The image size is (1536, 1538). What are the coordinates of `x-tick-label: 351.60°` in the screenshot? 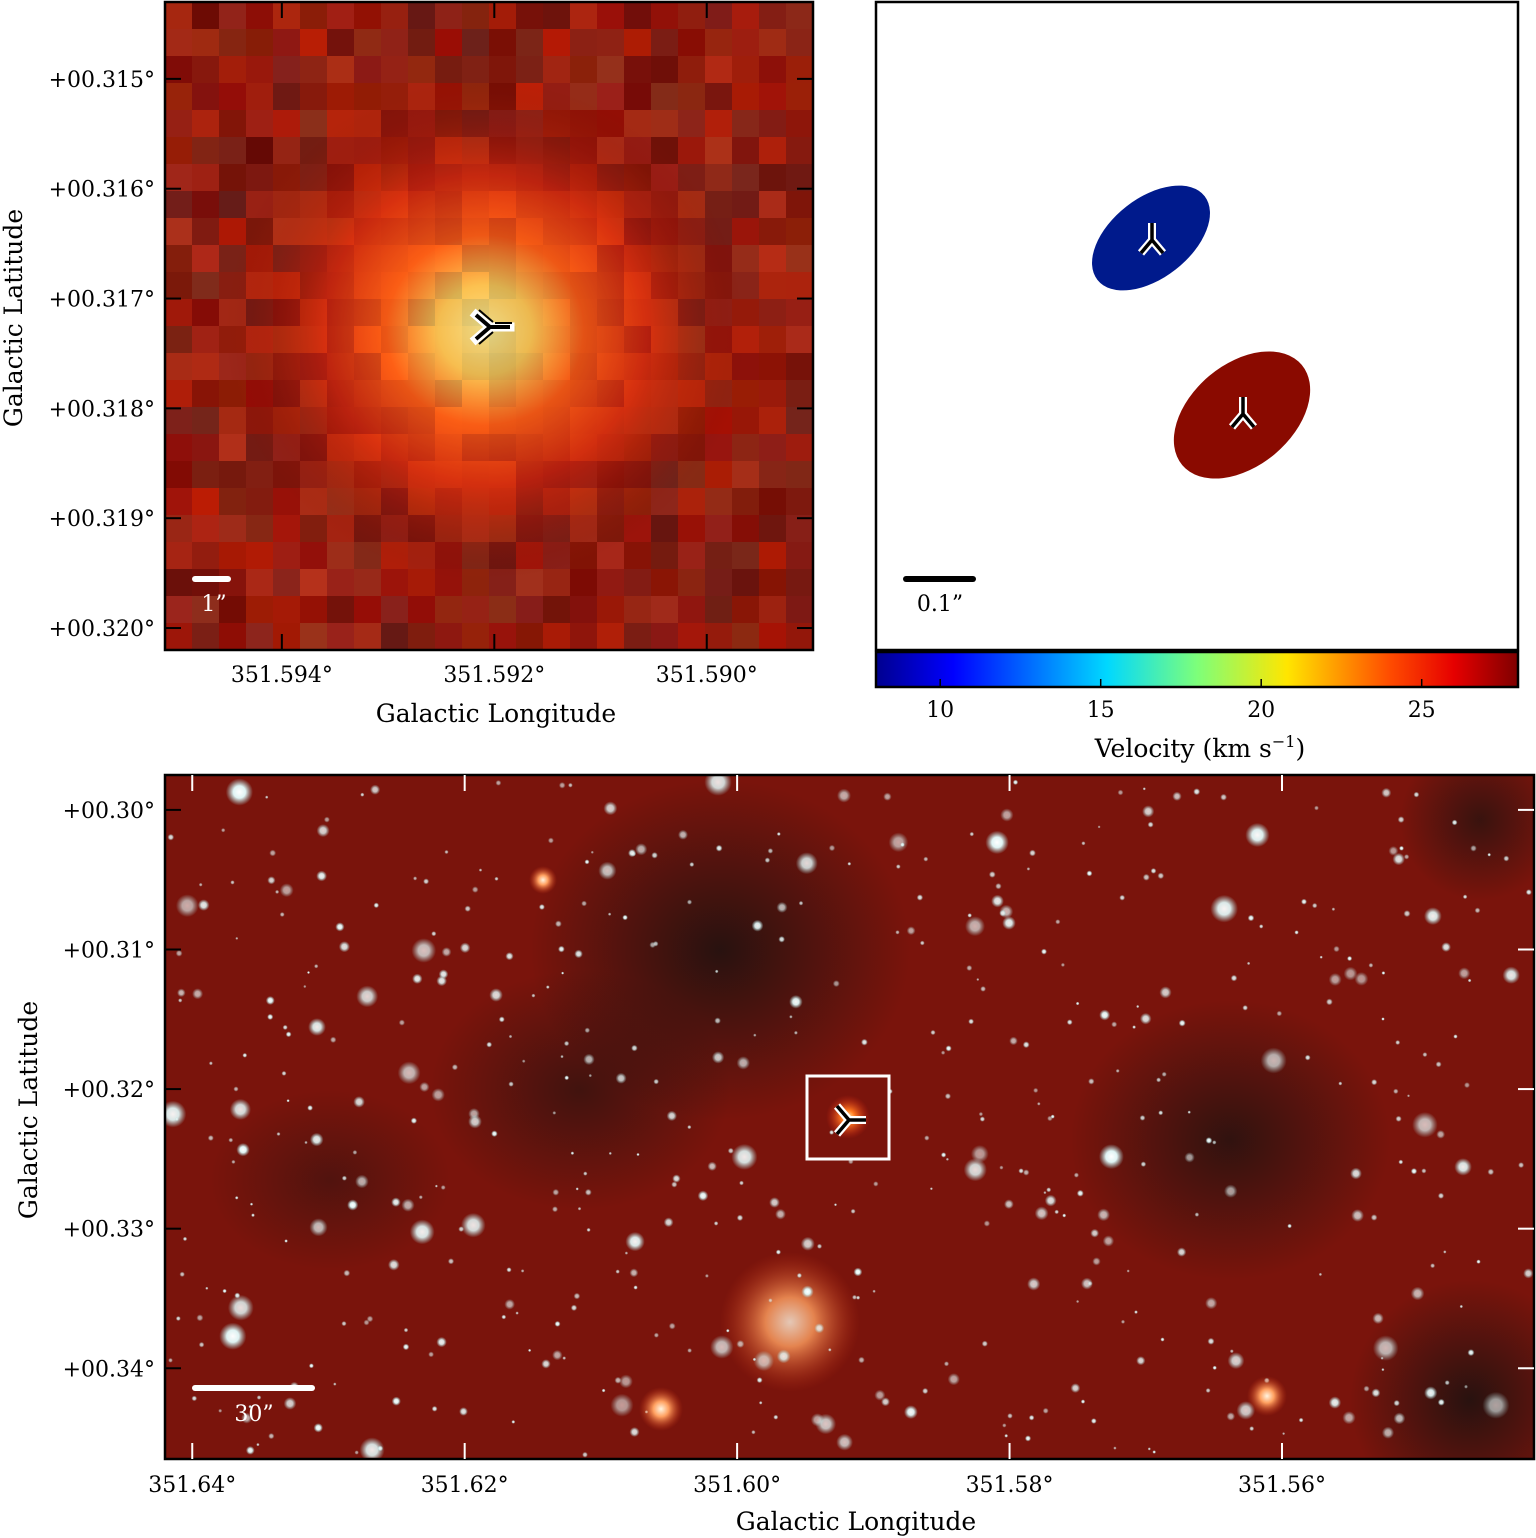 It's located at (737, 1485).